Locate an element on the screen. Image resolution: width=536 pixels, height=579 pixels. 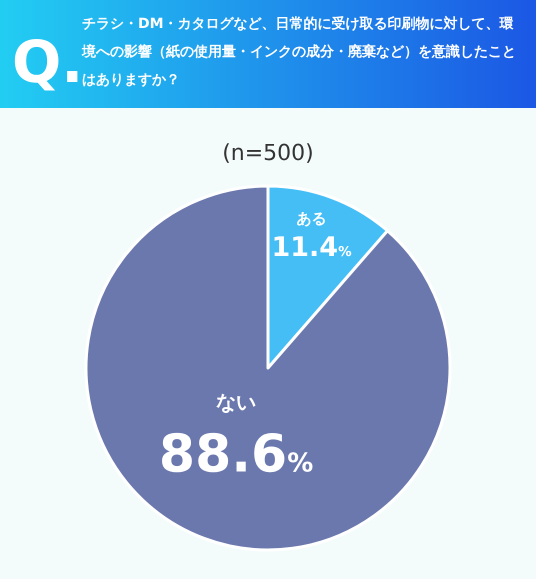
slice-label: ある is located at coordinates (311, 218).